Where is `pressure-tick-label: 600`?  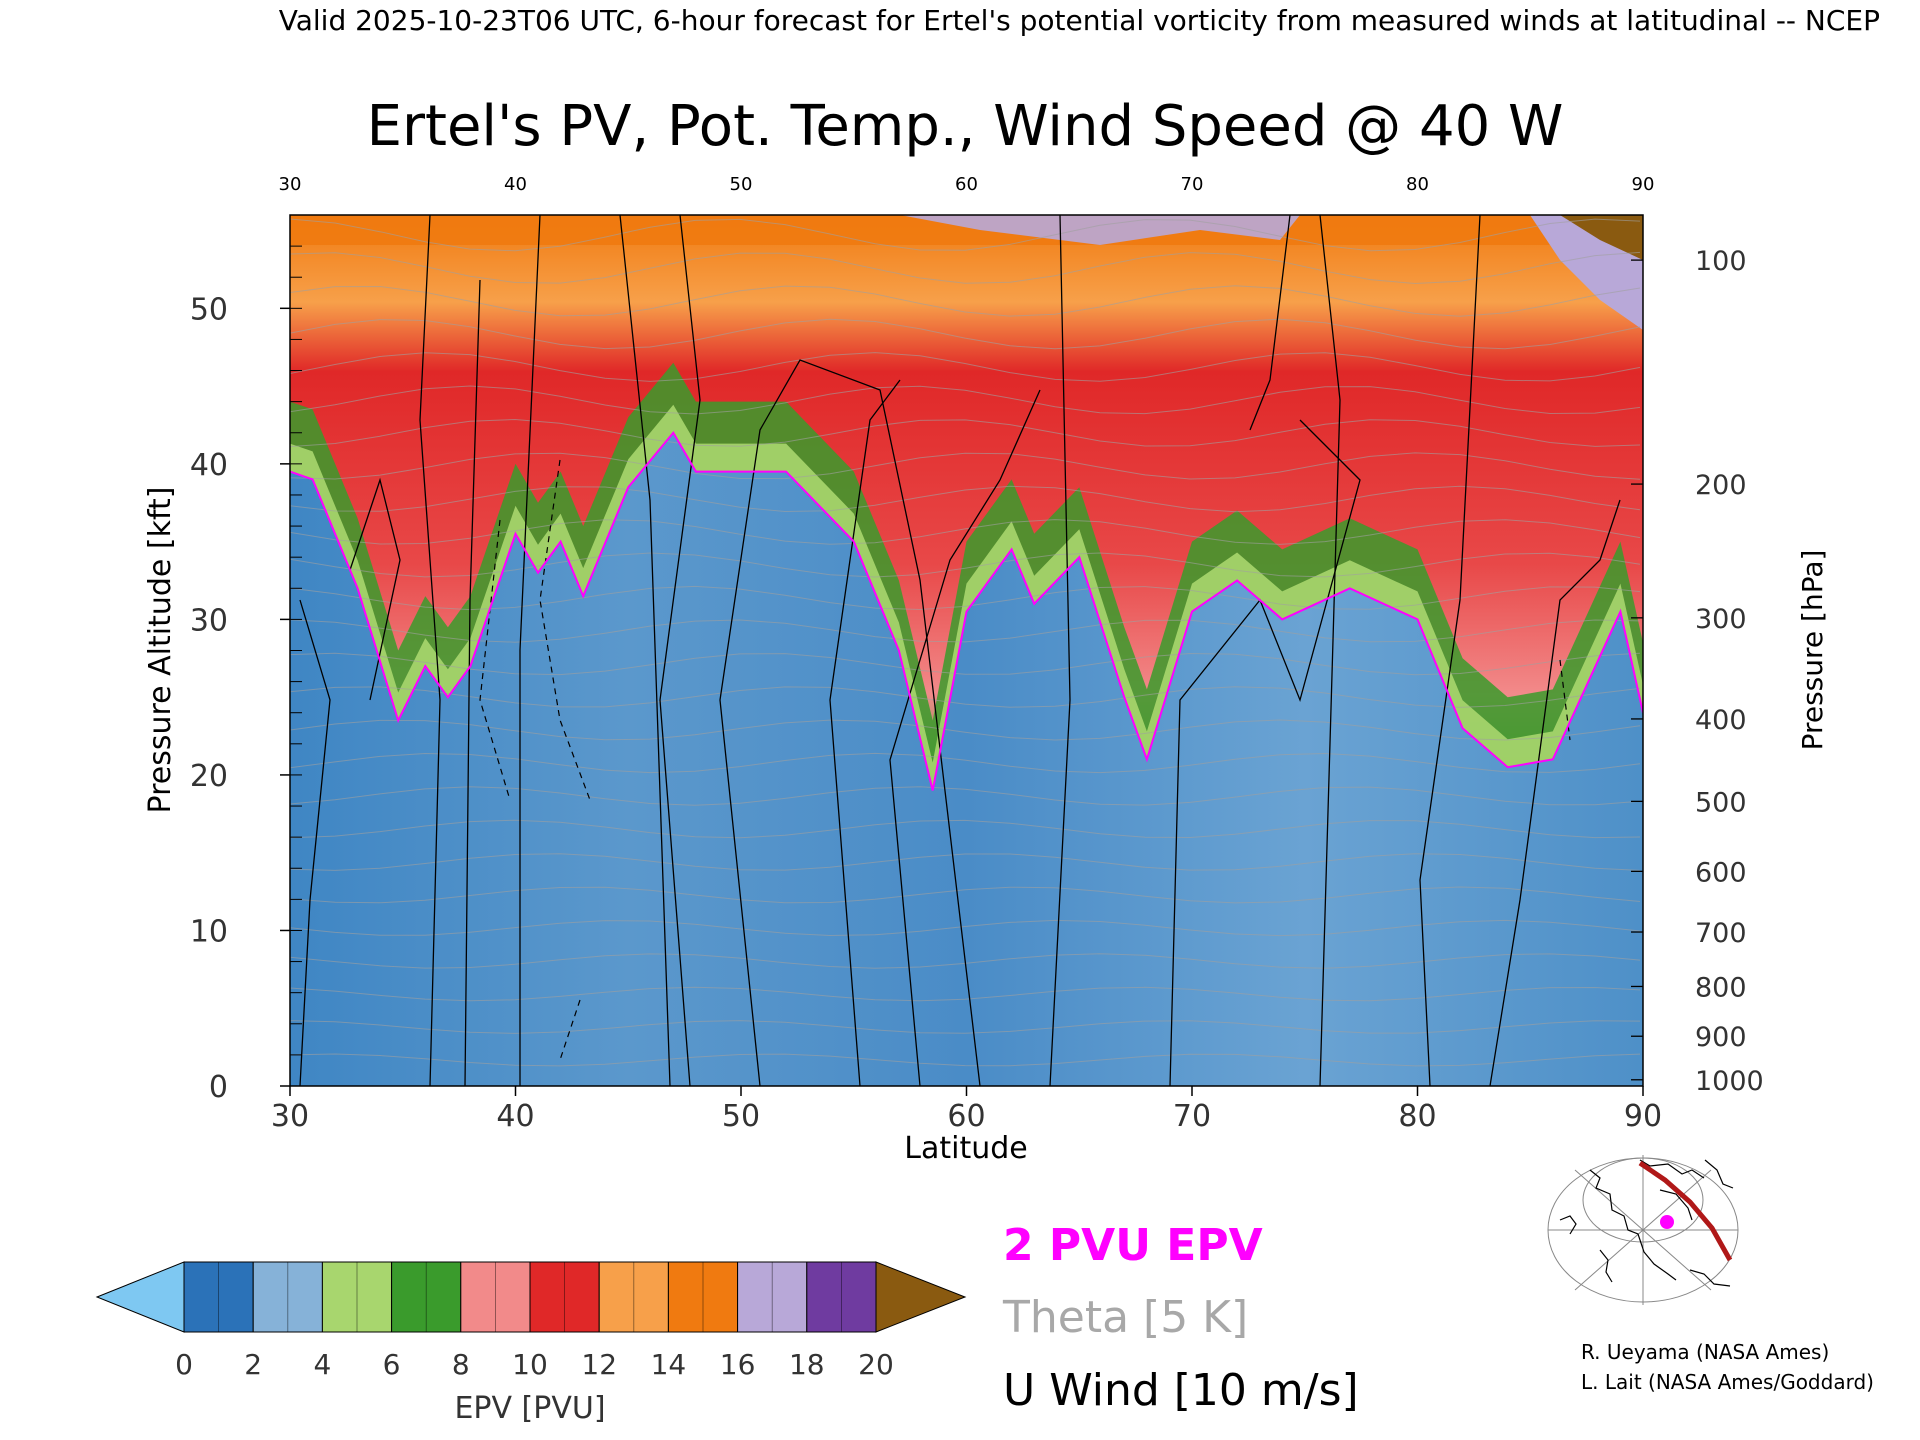 pressure-tick-label: 600 is located at coordinates (1721, 872).